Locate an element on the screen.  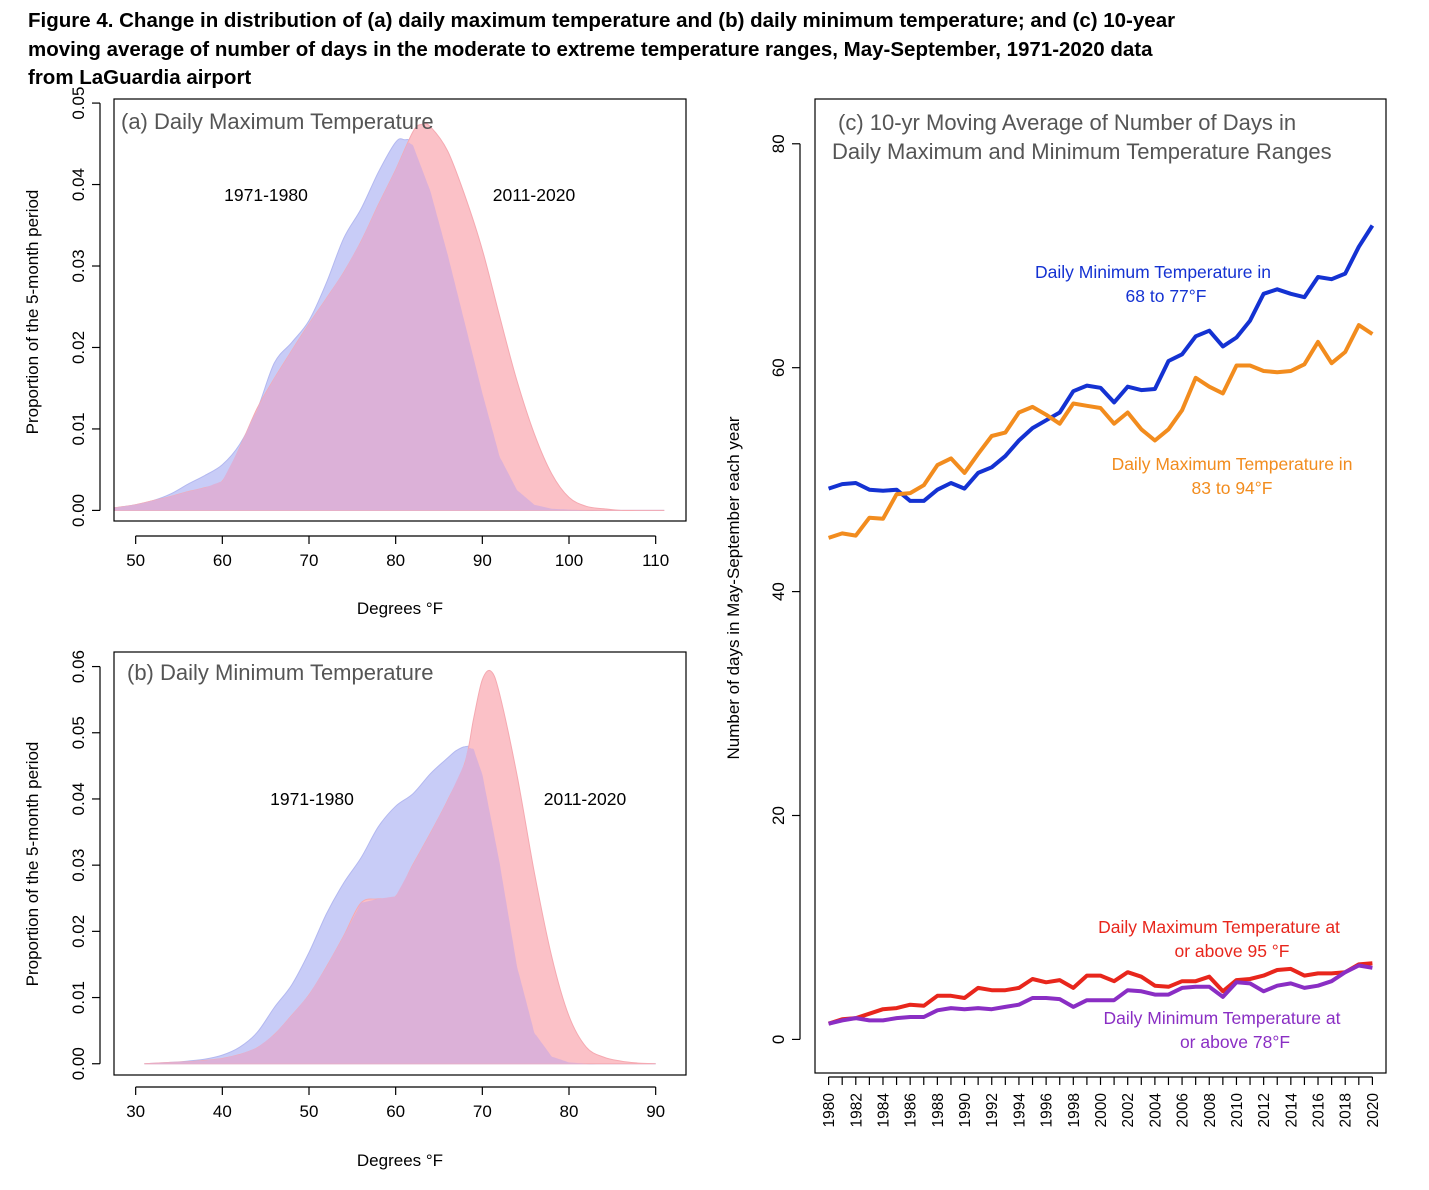
panel-b-title: (b) Daily Minimum Temperature is located at coordinates (280, 672).